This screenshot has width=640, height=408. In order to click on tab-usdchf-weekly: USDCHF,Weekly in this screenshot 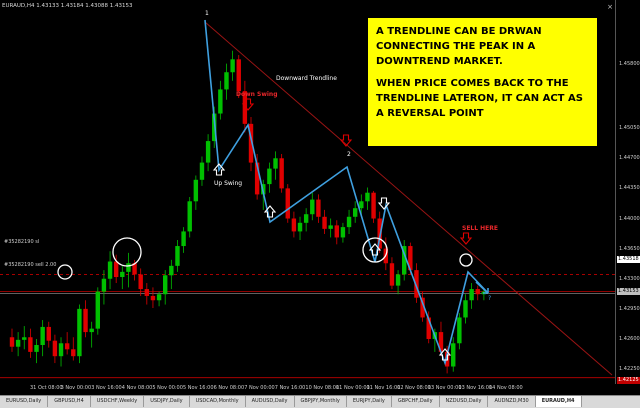, I will do `click(118, 401)`.